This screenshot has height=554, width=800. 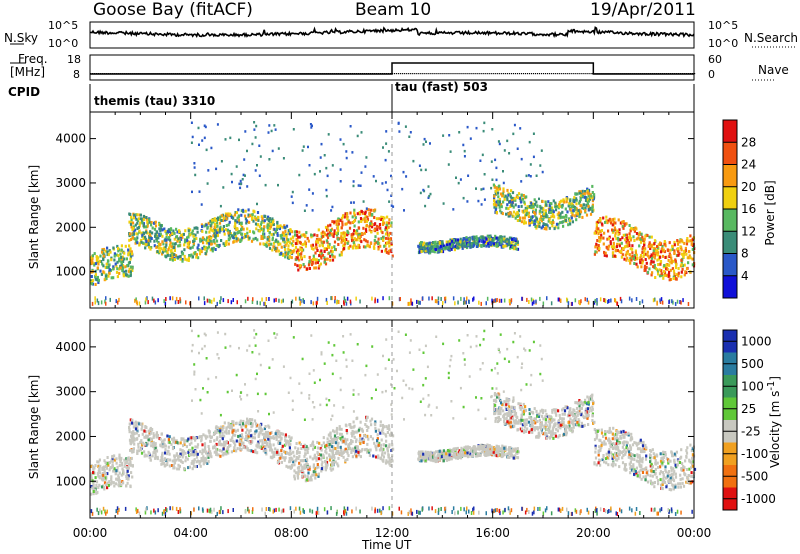 What do you see at coordinates (70, 139) in the screenshot?
I see `y-tick-label: 4000` at bounding box center [70, 139].